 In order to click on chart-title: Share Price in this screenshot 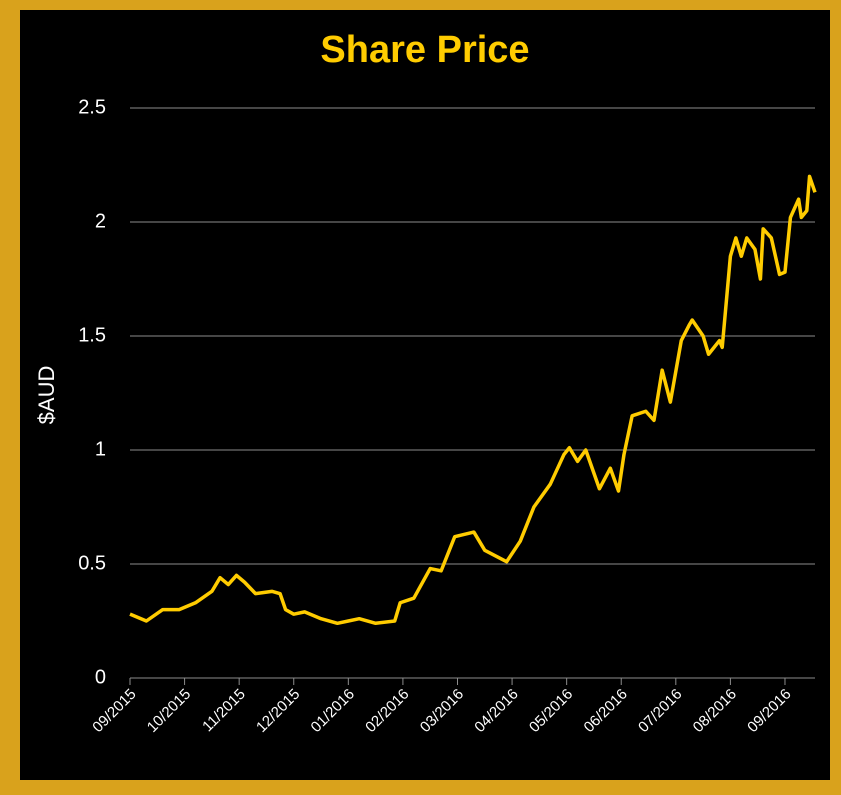, I will do `click(424, 50)`.